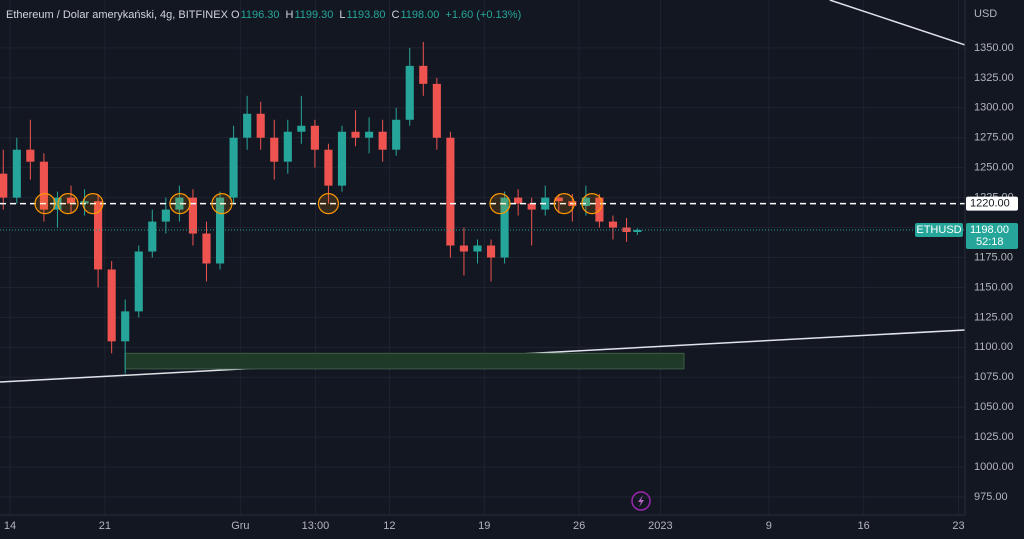  I want to click on x-tick-label: 12, so click(389, 526).